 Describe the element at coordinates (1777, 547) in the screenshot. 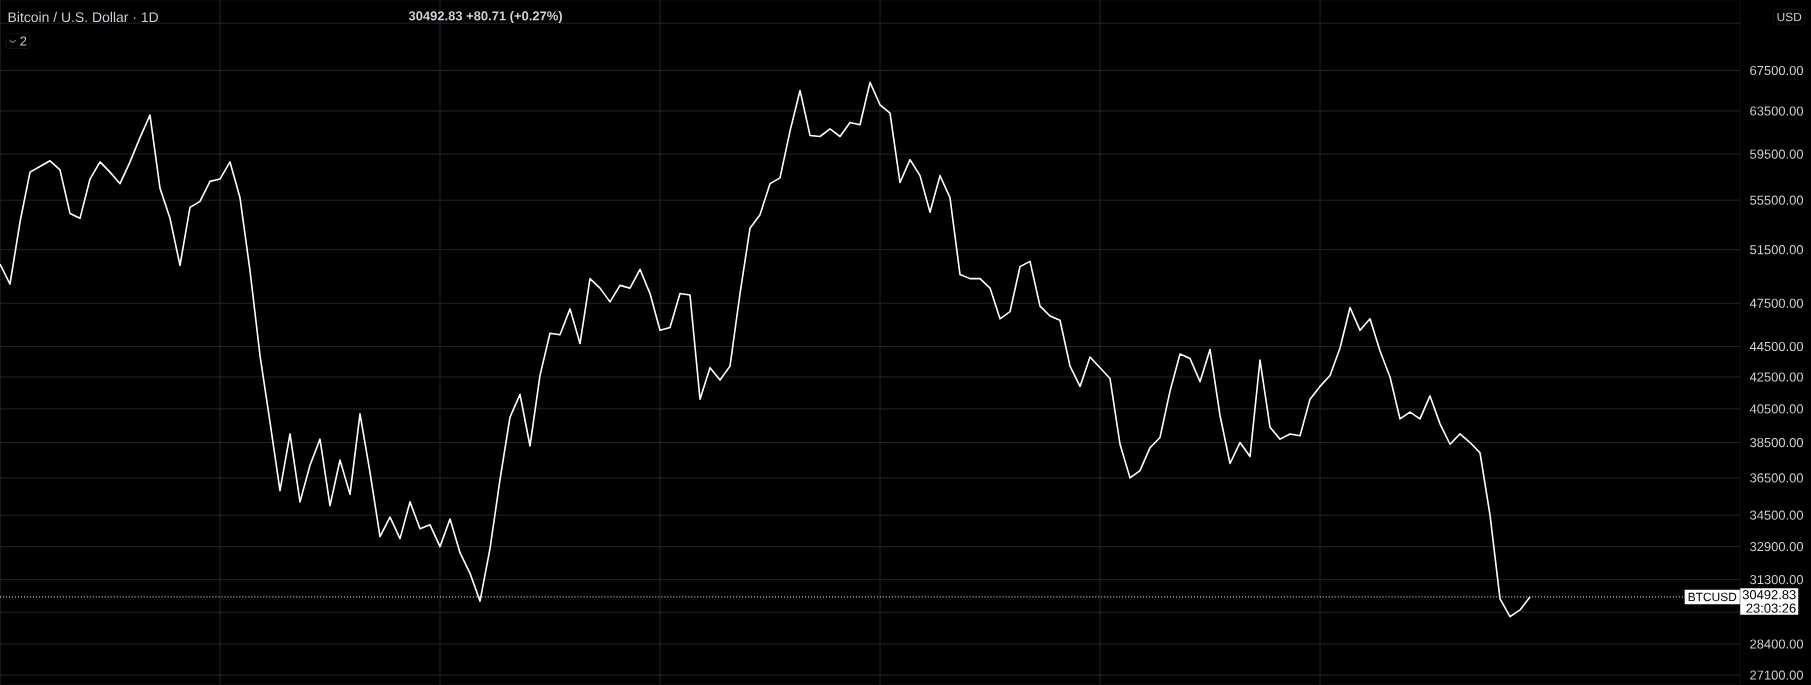

I see `y-tick-label: 32900.00` at that location.